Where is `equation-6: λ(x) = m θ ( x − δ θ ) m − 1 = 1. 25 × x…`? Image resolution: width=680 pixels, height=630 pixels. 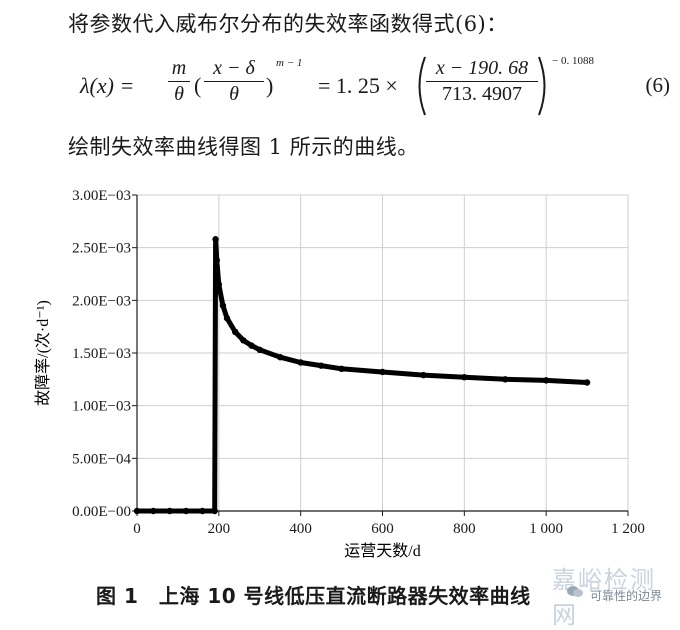
equation-6: λ(x) = m θ ( x − δ θ ) m − 1 = 1. 25 × x… is located at coordinates (375, 90).